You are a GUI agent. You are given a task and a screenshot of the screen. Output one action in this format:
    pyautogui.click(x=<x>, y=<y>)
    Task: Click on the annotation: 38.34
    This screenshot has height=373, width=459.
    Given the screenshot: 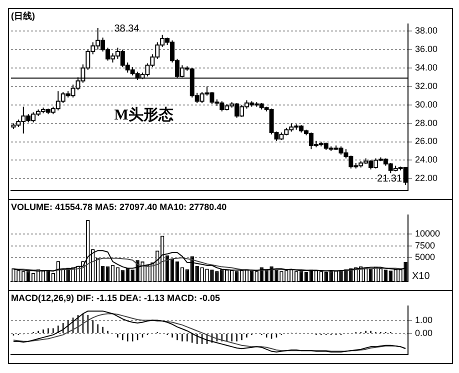 What is the action you would take?
    pyautogui.click(x=127, y=29)
    